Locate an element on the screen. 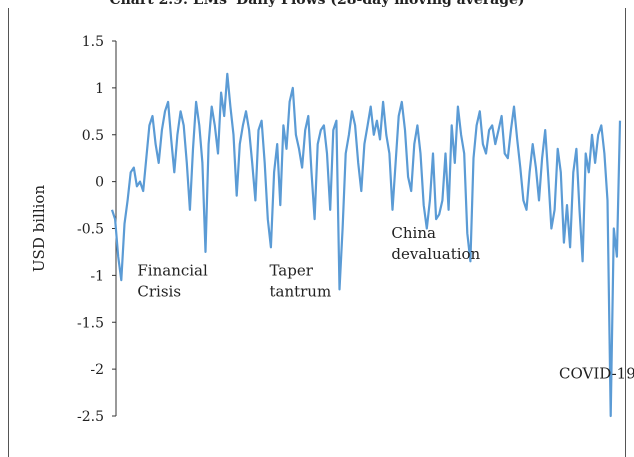 The width and height of the screenshot is (634, 457). y-tick-label: 1.5 is located at coordinates (93, 42).